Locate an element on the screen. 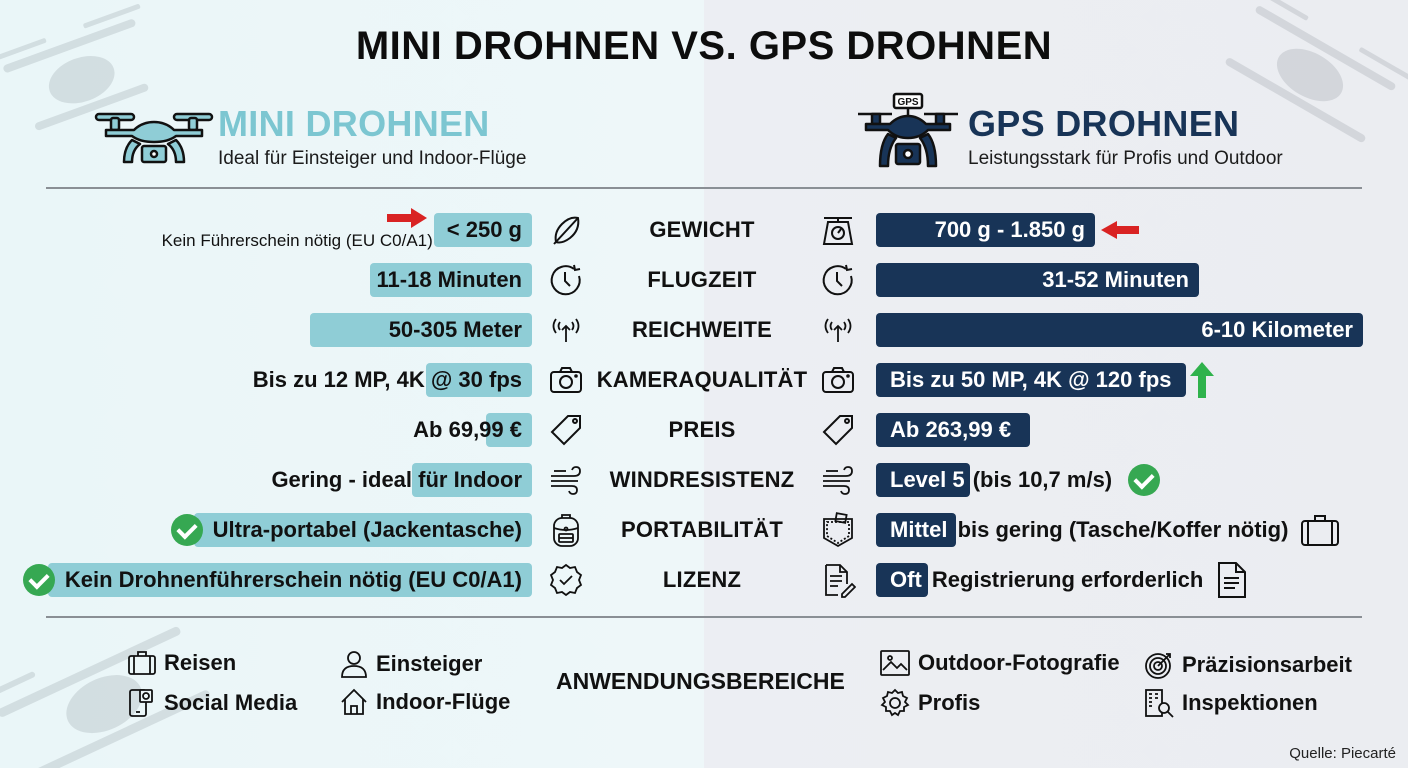 This screenshot has height=768, width=1408. header-divider is located at coordinates (704, 188).